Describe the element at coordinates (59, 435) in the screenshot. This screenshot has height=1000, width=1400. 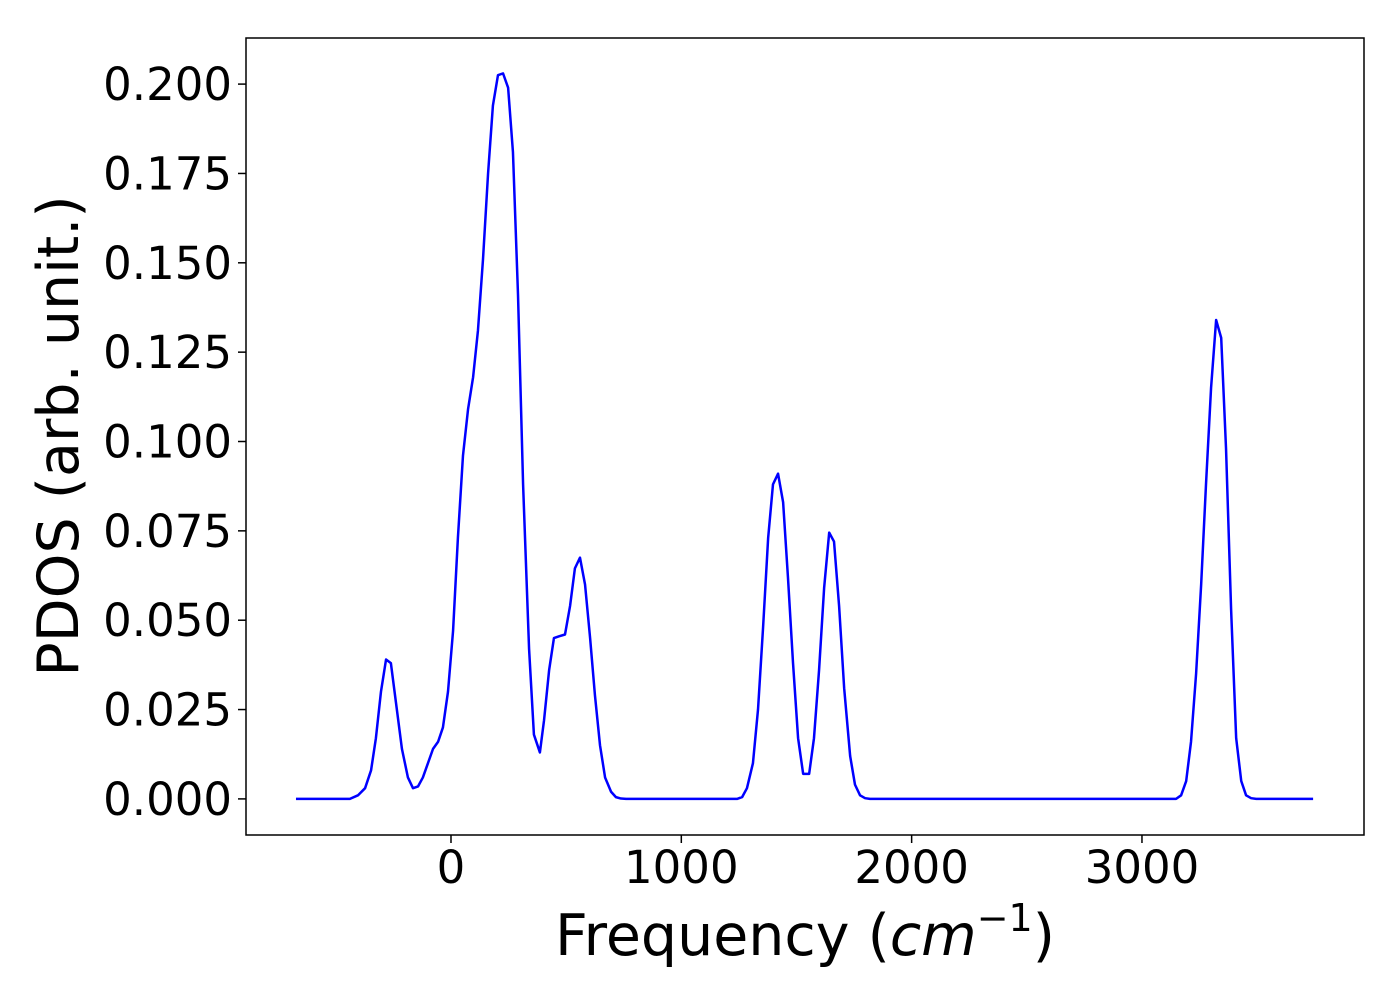
I see `y-axis-label: PDOS (arb. unit.)` at that location.